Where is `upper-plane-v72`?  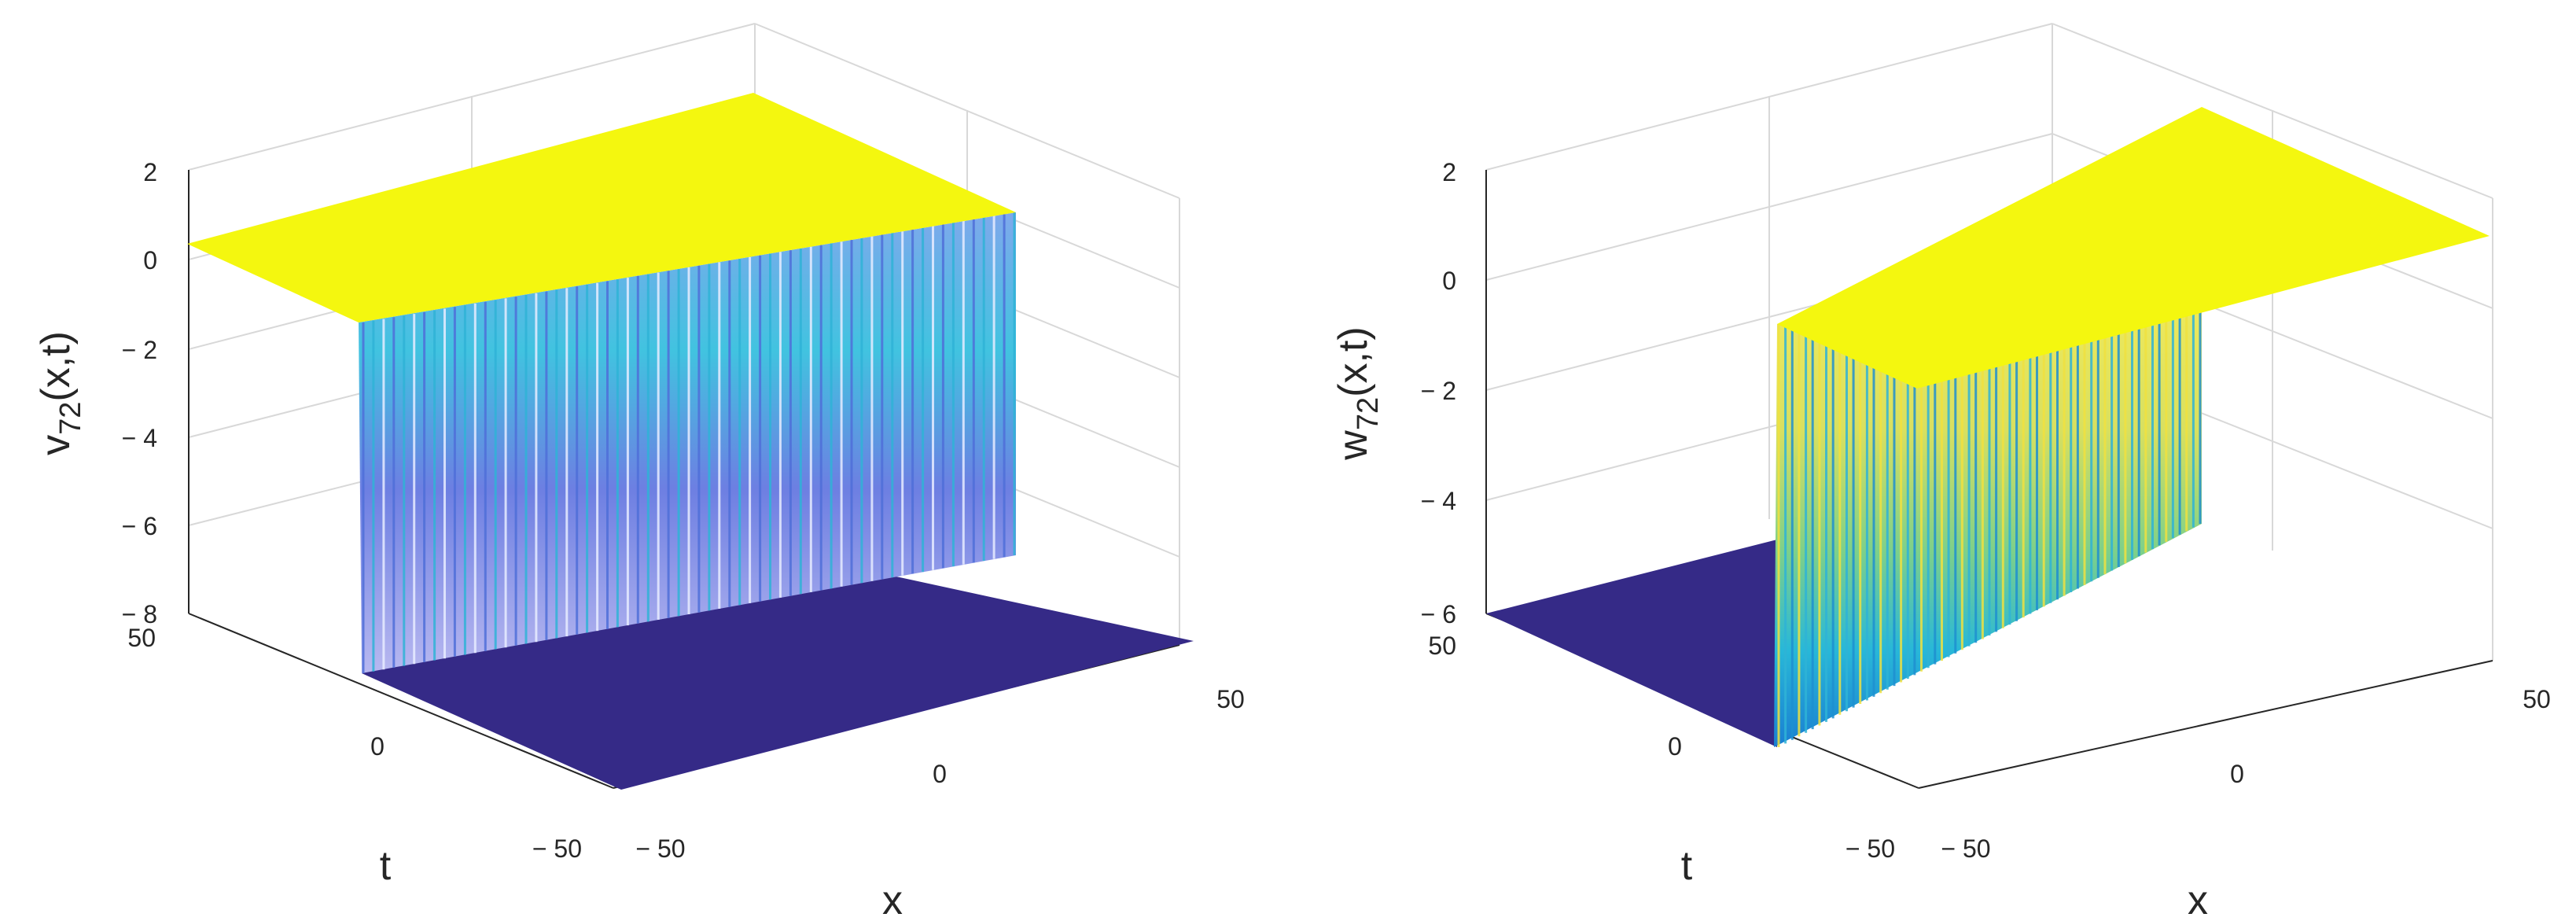 upper-plane-v72 is located at coordinates (601, 207).